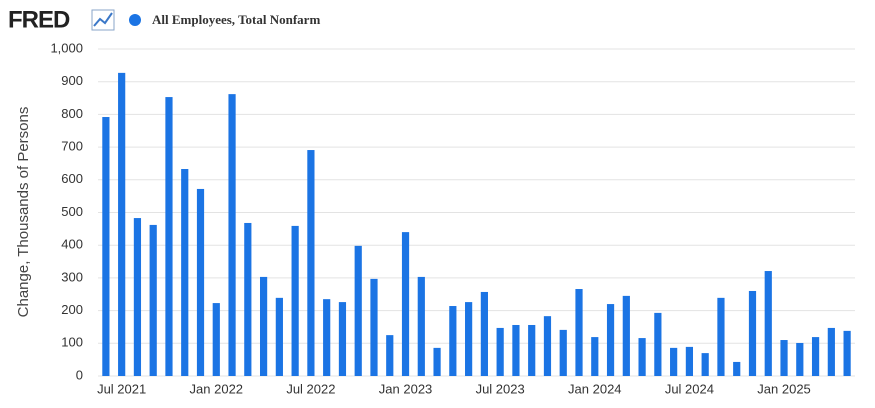 The width and height of the screenshot is (875, 408). Describe the element at coordinates (406, 388) in the screenshot. I see `x-tick-label: Jan 2023` at that location.